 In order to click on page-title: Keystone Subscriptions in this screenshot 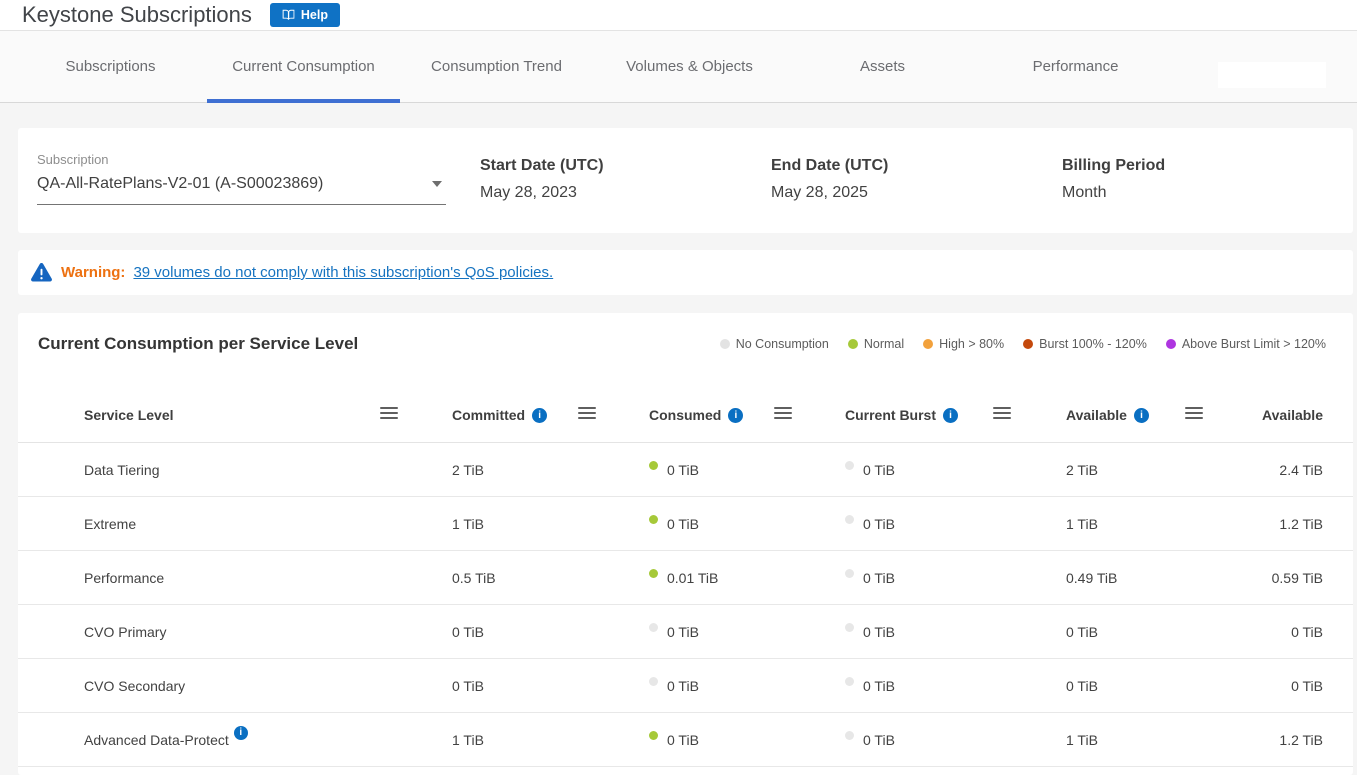, I will do `click(137, 14)`.